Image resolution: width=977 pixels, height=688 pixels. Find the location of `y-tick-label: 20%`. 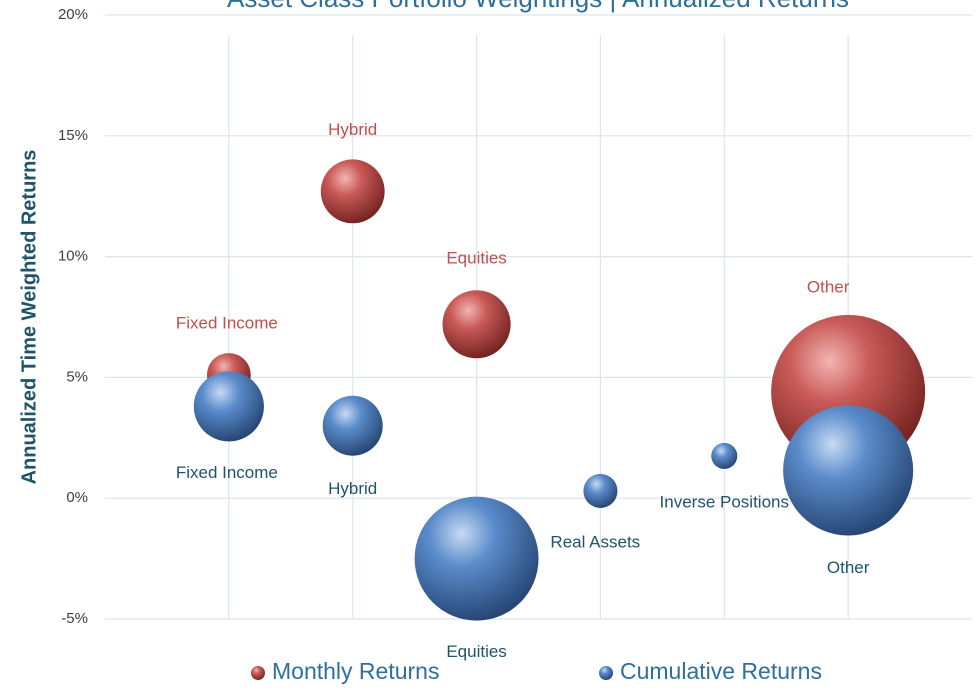

y-tick-label: 20% is located at coordinates (73, 14).